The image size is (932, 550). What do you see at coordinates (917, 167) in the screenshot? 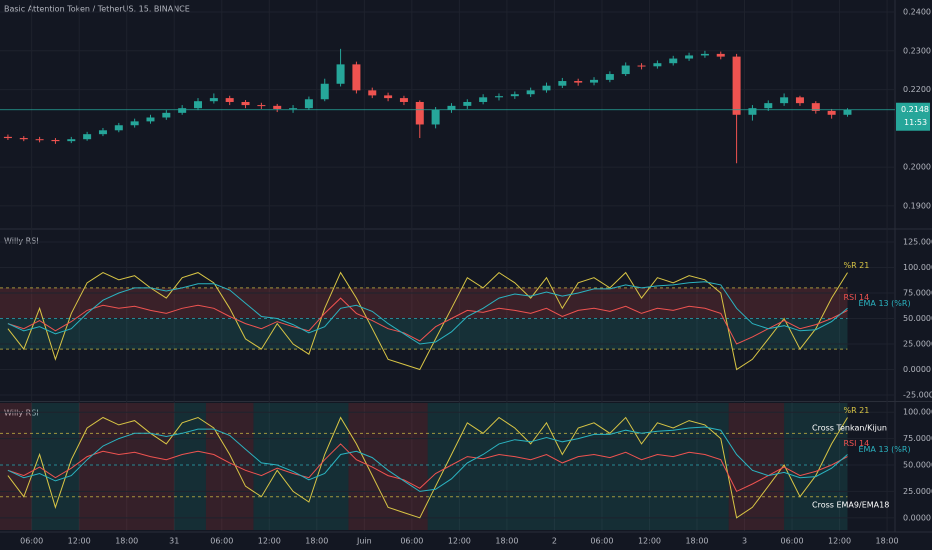
I see `y-tick-label: 0.2000` at bounding box center [917, 167].